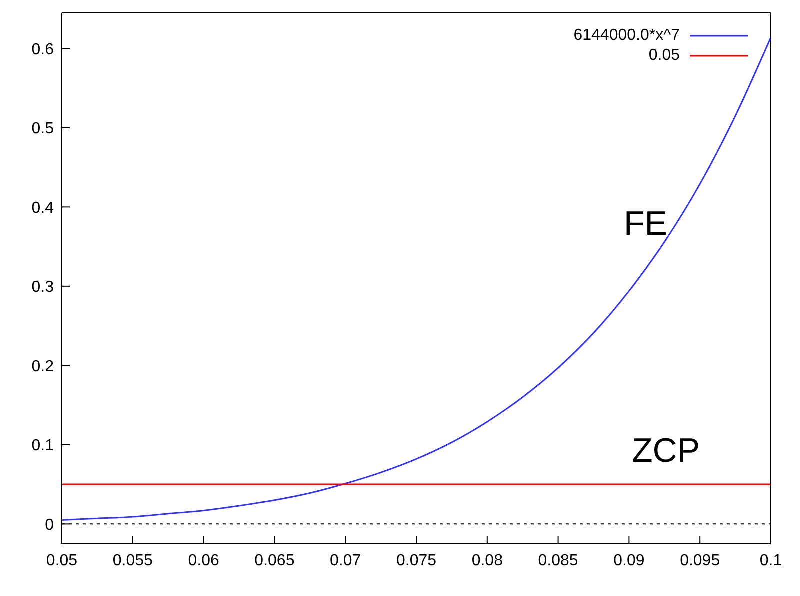 The height and width of the screenshot is (596, 800). I want to click on y-tick-label: 0.2, so click(43, 367).